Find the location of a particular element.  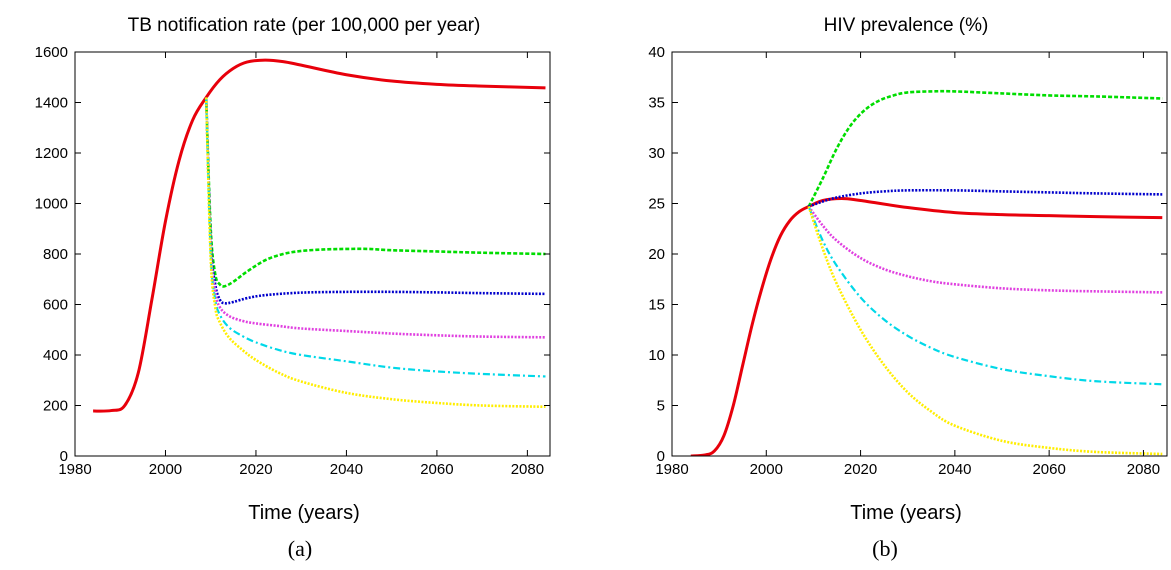

chart-title: HIV prevalence (%) is located at coordinates (906, 25).